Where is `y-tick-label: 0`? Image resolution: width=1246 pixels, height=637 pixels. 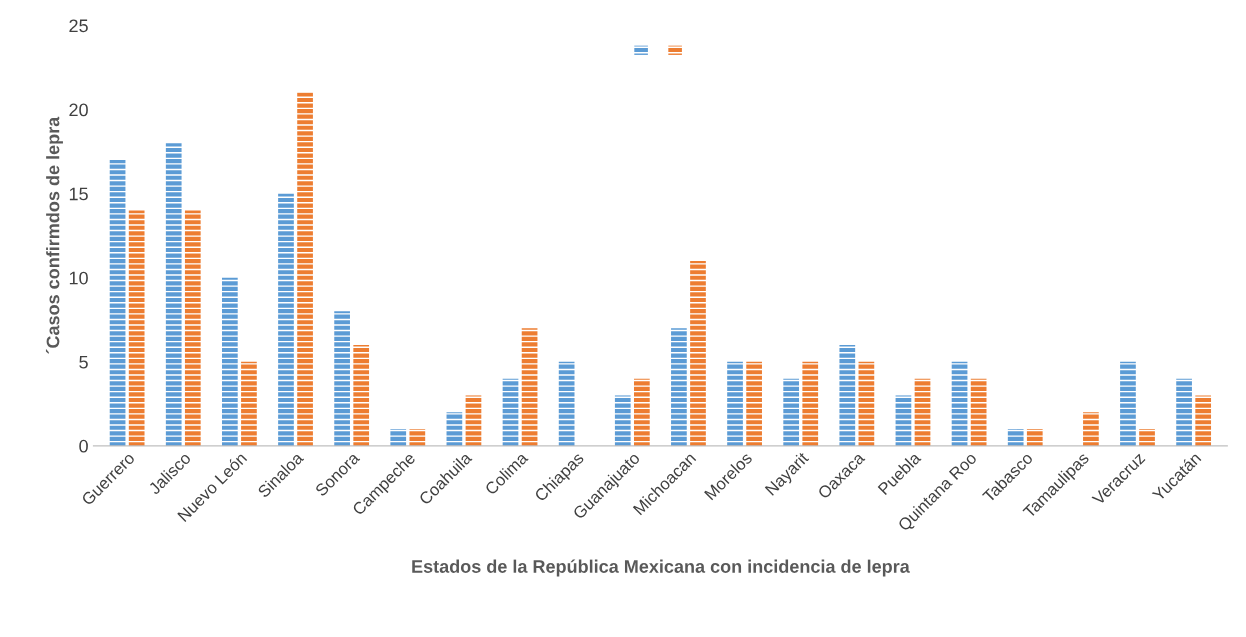 y-tick-label: 0 is located at coordinates (83, 446).